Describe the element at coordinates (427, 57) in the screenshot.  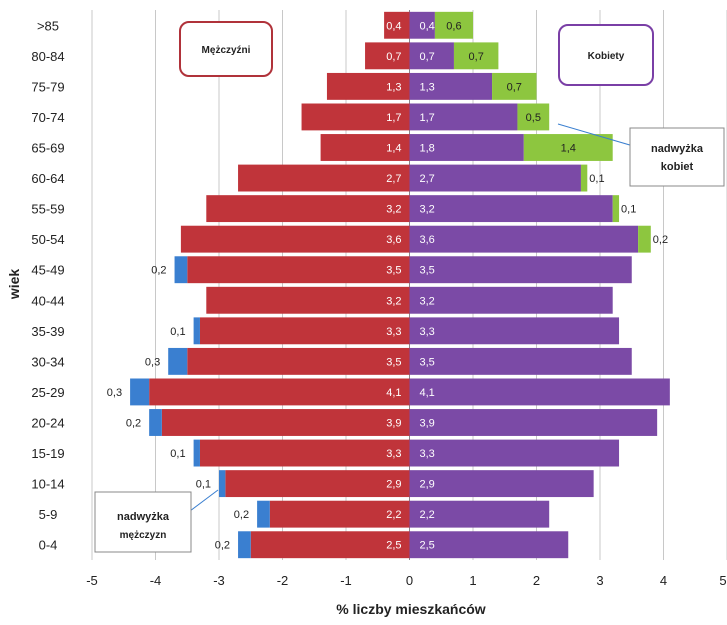
I see `female-value-label: 0,7` at that location.